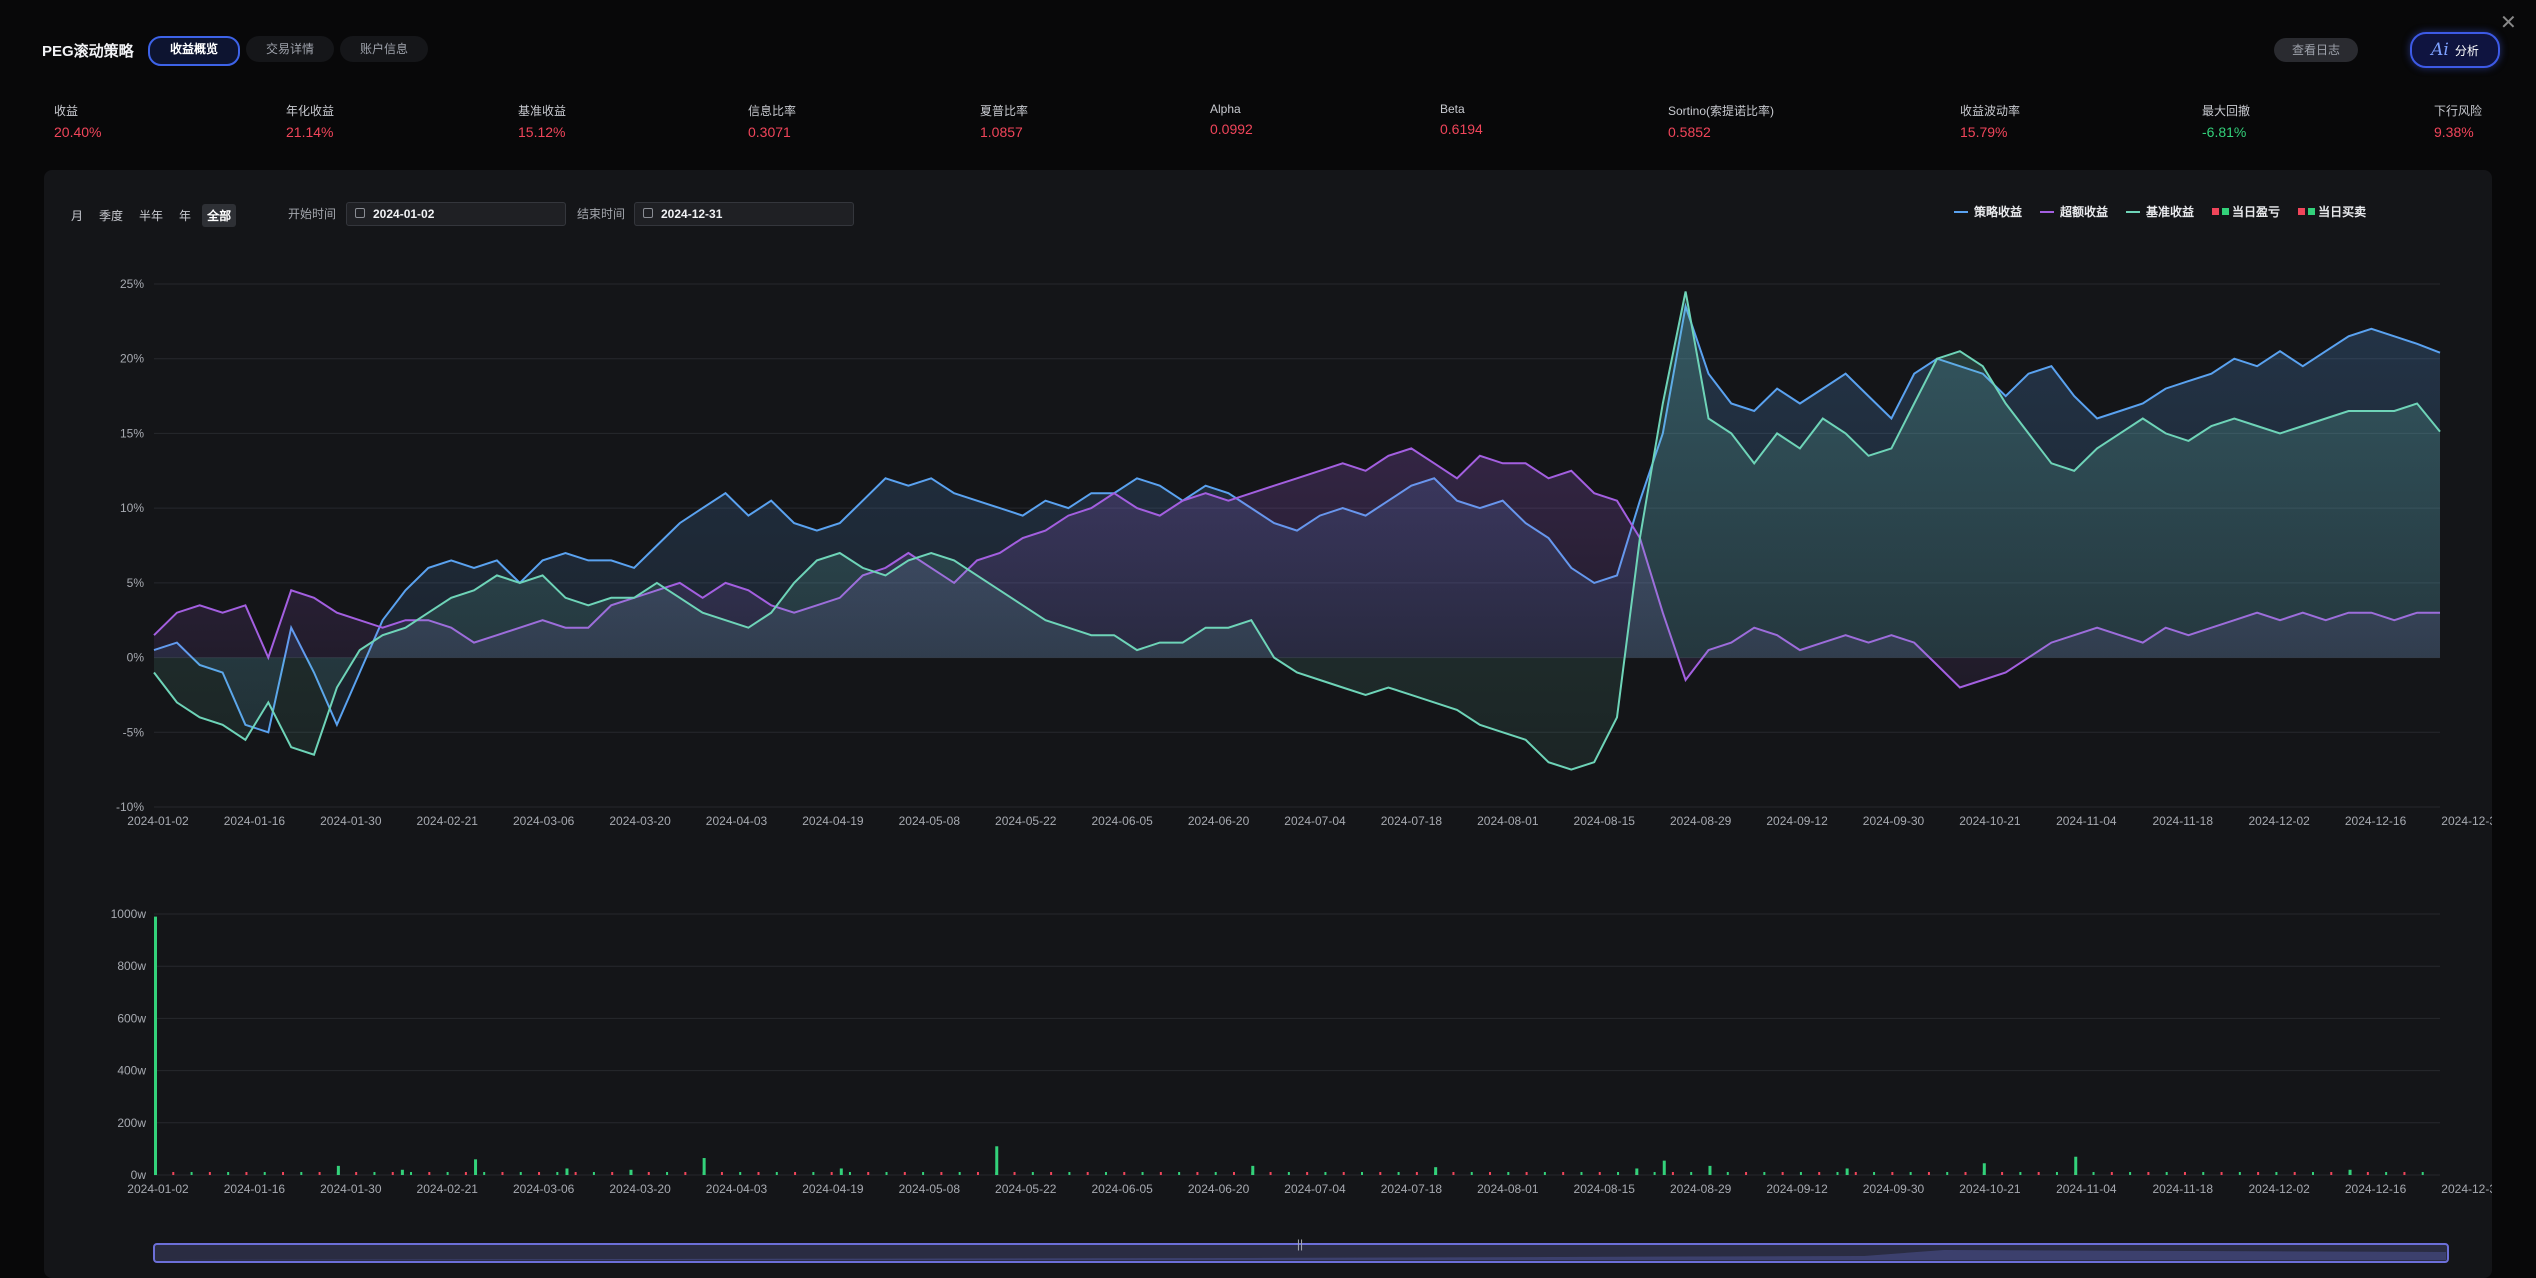 The width and height of the screenshot is (2536, 1278). Describe the element at coordinates (2160, 211) in the screenshot. I see `legend-benchmark-return: 基准收益` at that location.